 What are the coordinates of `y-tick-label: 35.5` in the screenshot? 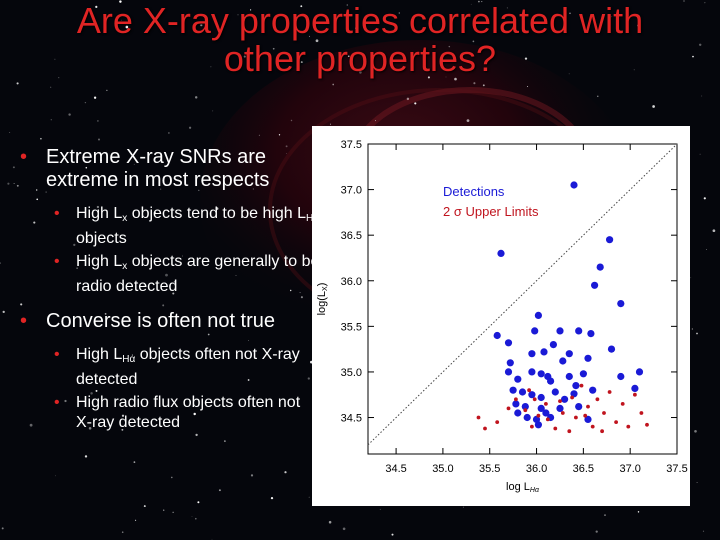 It's located at (351, 327).